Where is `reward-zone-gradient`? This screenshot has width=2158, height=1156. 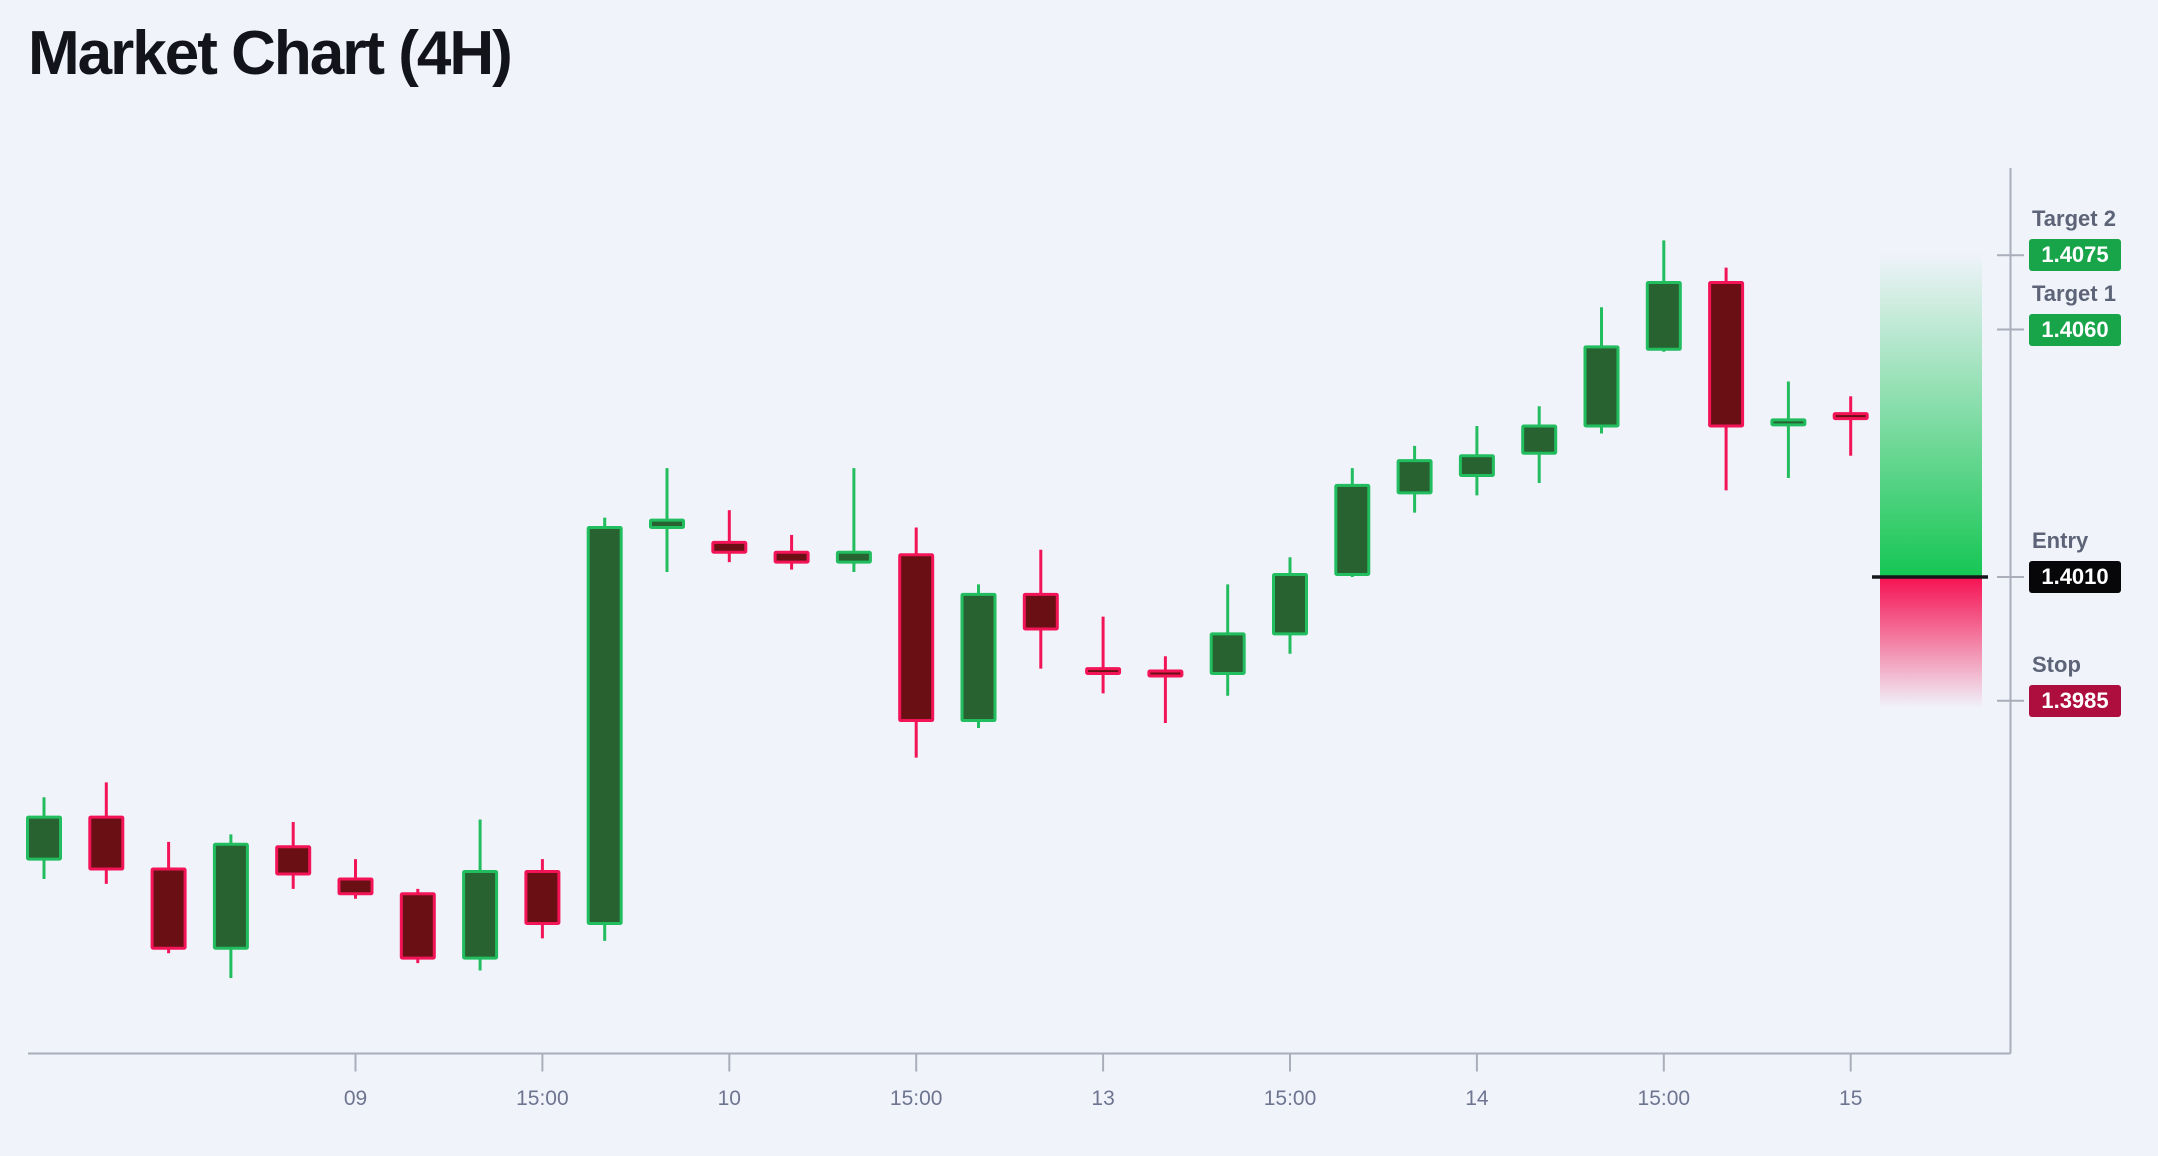
reward-zone-gradient is located at coordinates (1931, 414).